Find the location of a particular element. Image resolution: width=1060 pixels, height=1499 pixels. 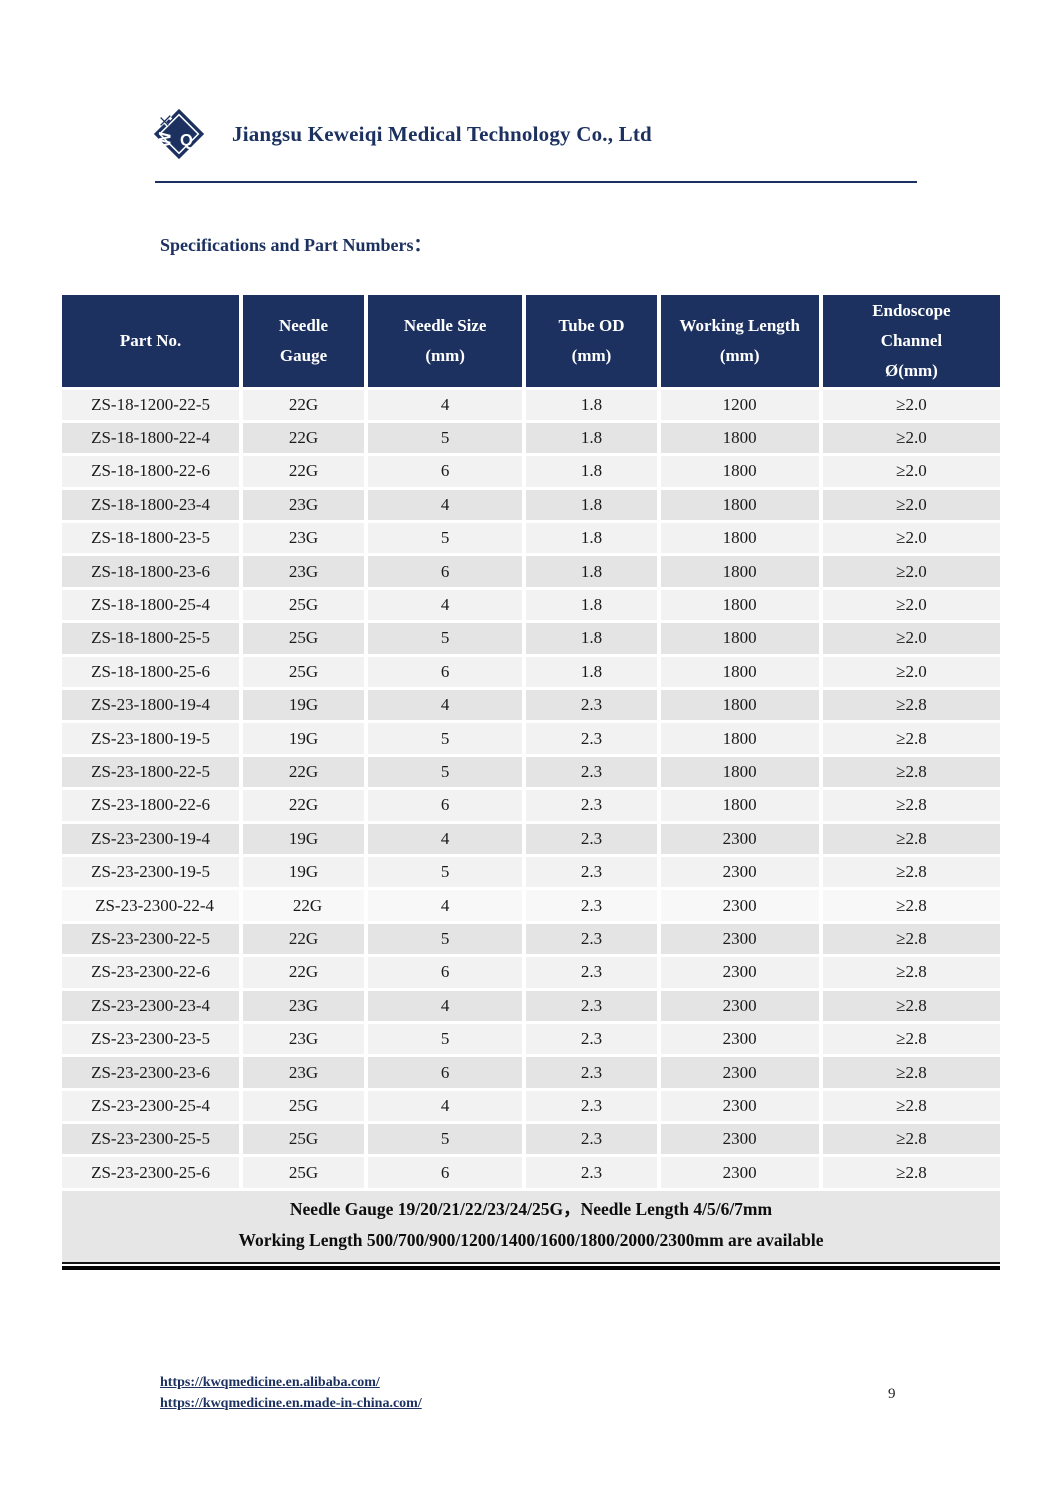

table-row: ZS-23-1800-22-6 22G 6 2.3 1800 ≥2.8 is located at coordinates (531, 806).